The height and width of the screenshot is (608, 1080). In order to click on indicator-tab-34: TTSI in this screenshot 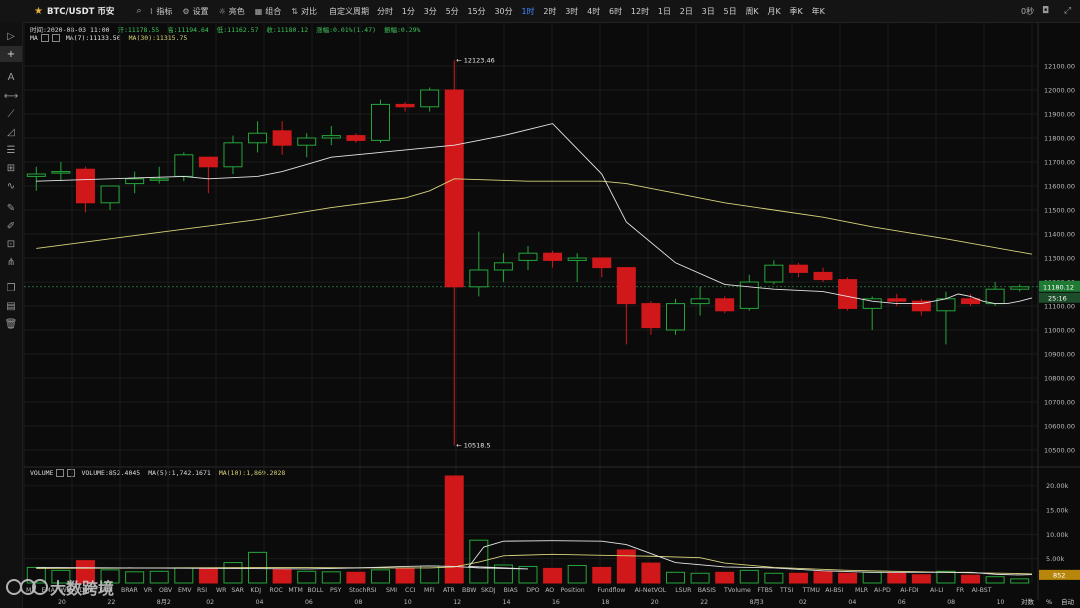, I will do `click(786, 590)`.